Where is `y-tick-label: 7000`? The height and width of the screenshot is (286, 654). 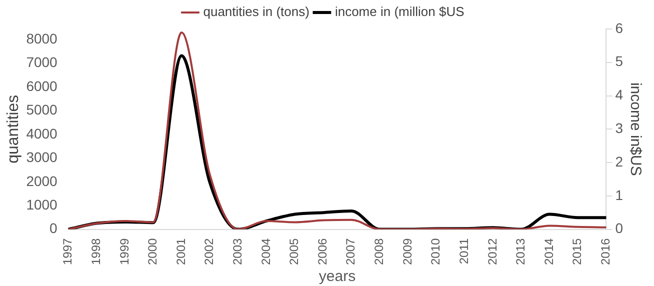 y-tick-label: 7000 is located at coordinates (42, 62).